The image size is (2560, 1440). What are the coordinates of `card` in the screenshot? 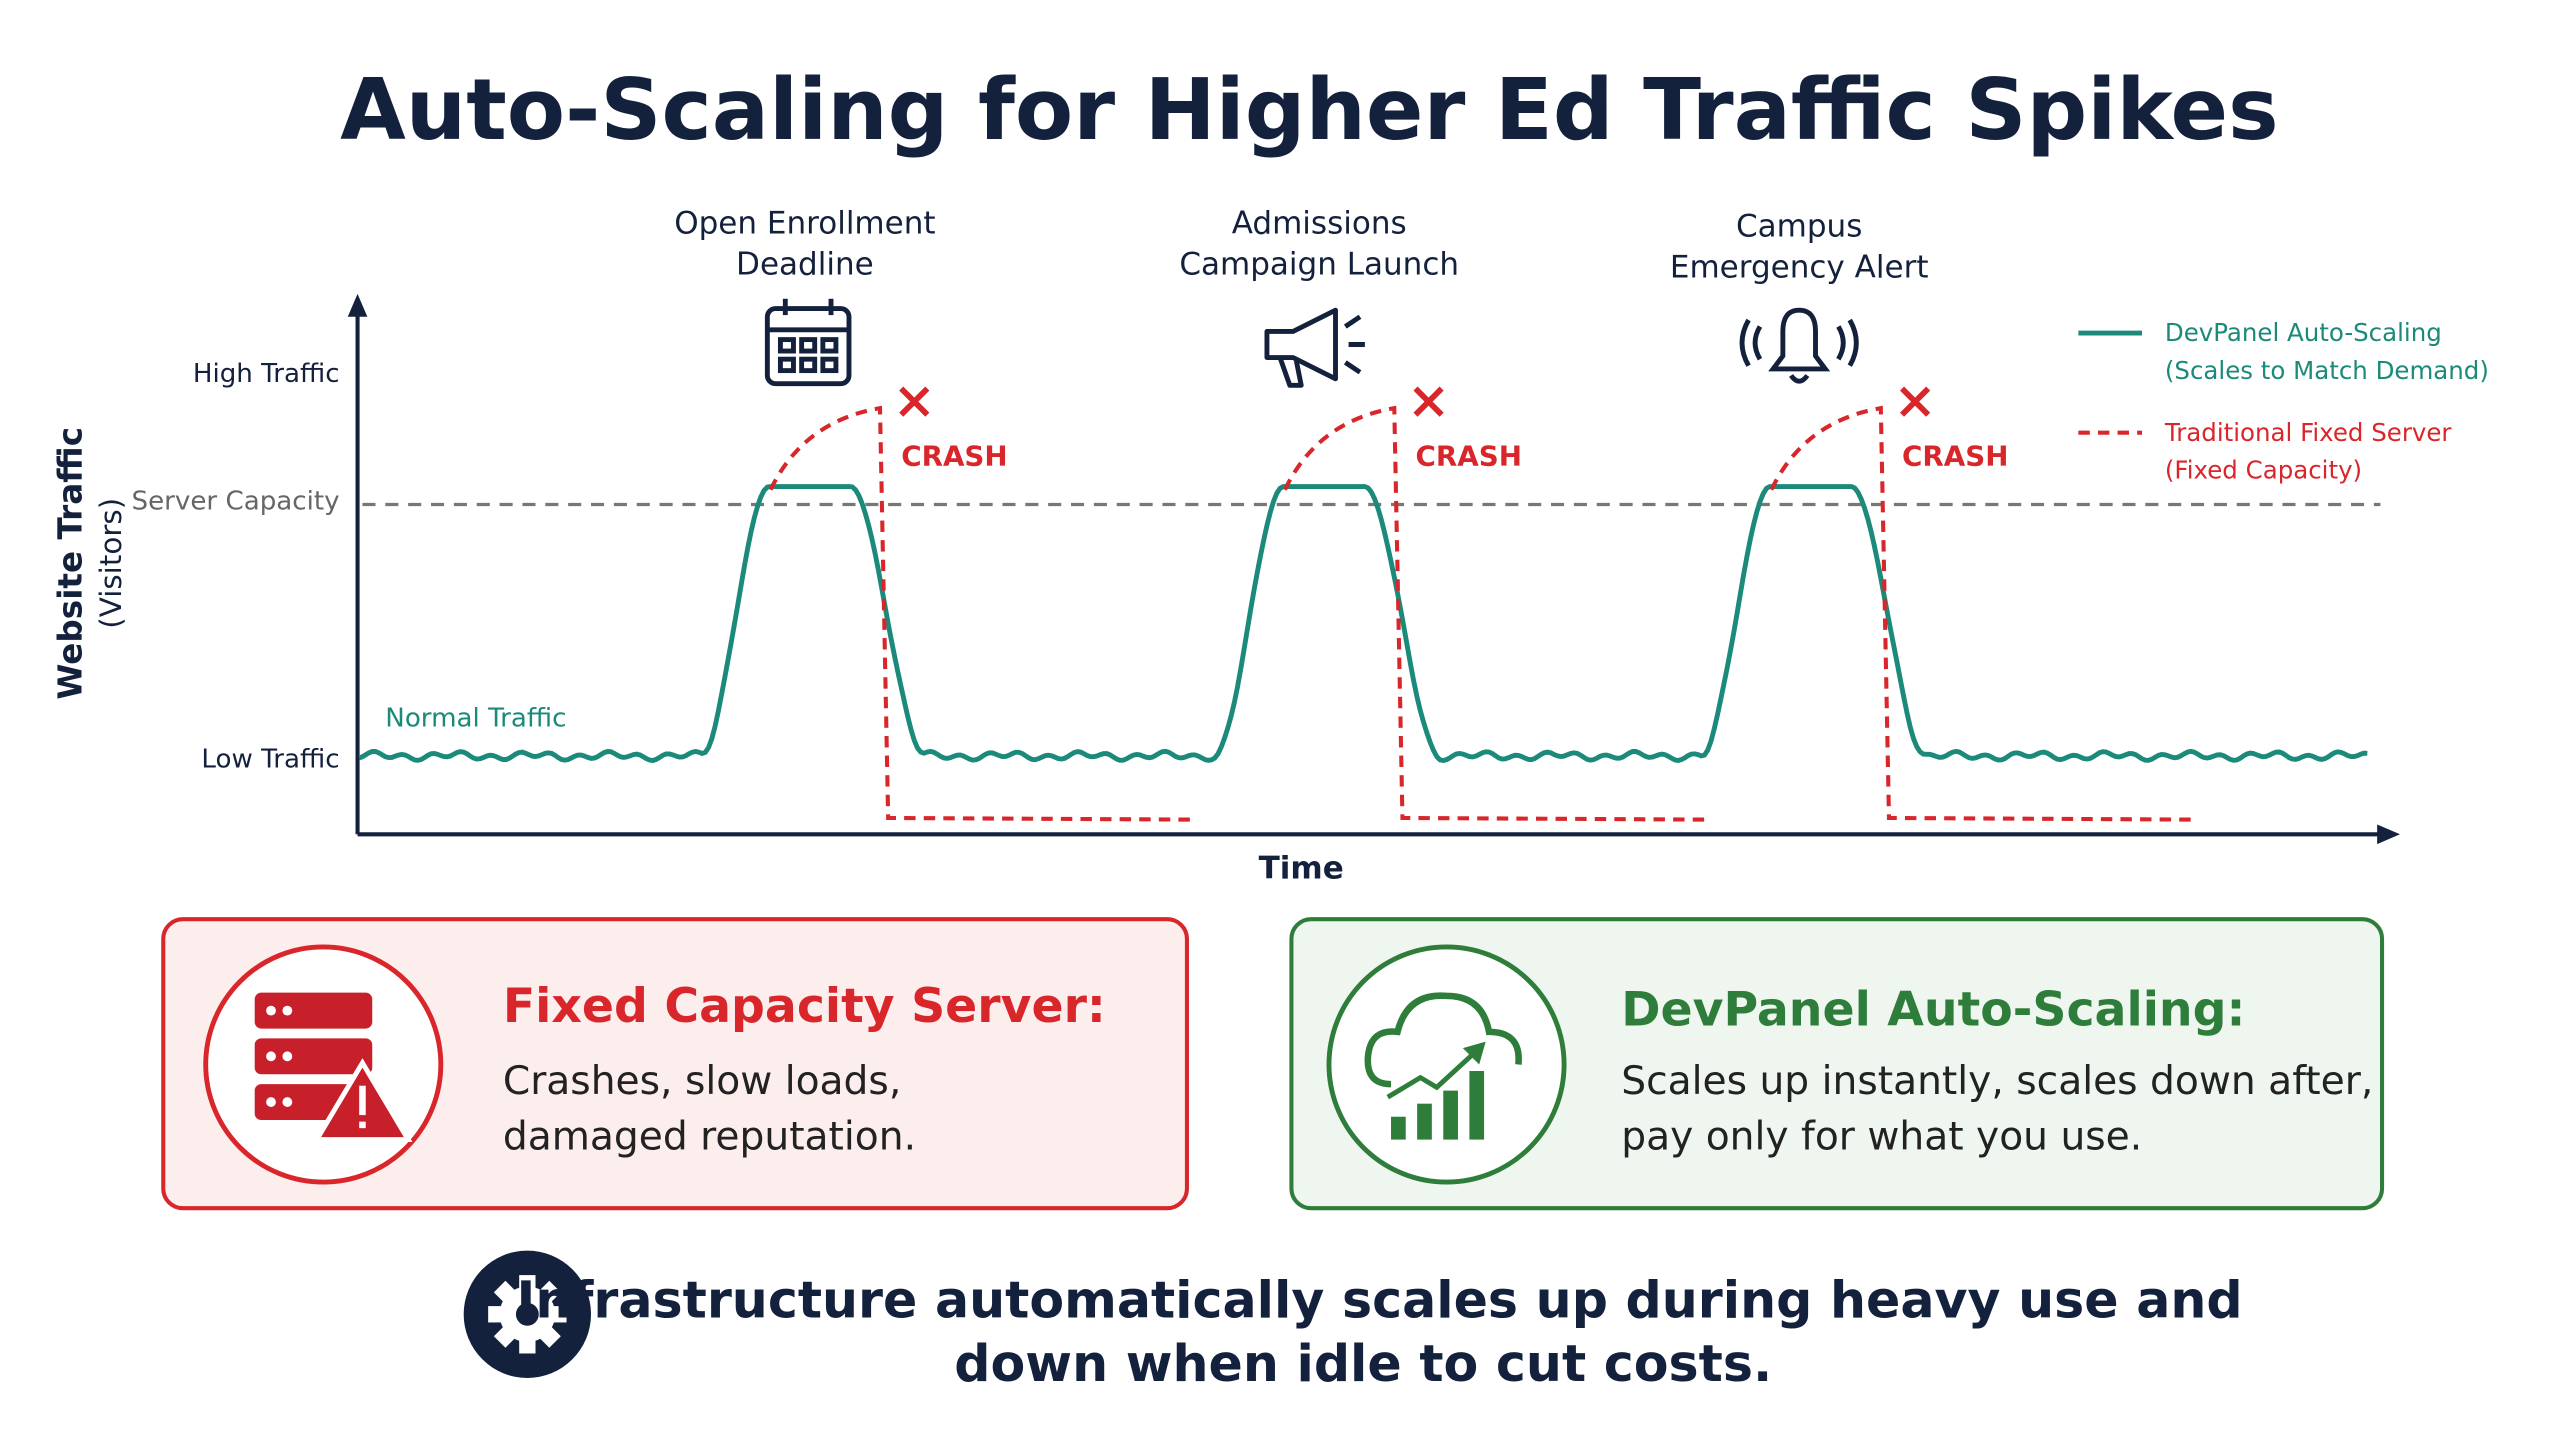 It's located at (1837, 1064).